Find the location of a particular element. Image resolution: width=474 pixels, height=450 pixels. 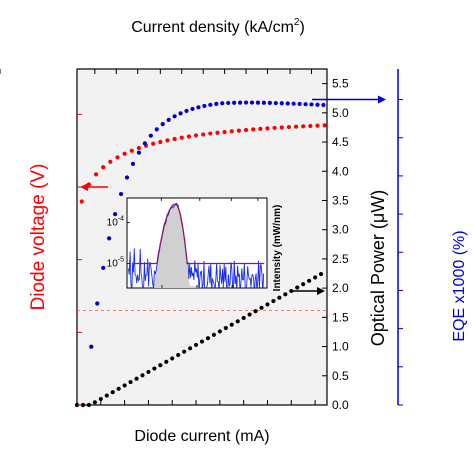

power-tick-label: 3.5 is located at coordinates (340, 200).